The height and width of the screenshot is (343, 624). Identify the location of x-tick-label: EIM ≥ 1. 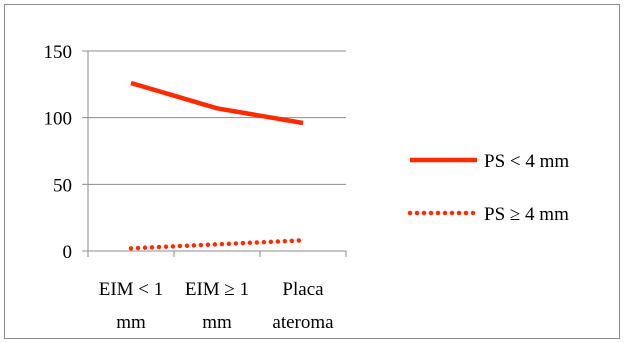
(217, 289).